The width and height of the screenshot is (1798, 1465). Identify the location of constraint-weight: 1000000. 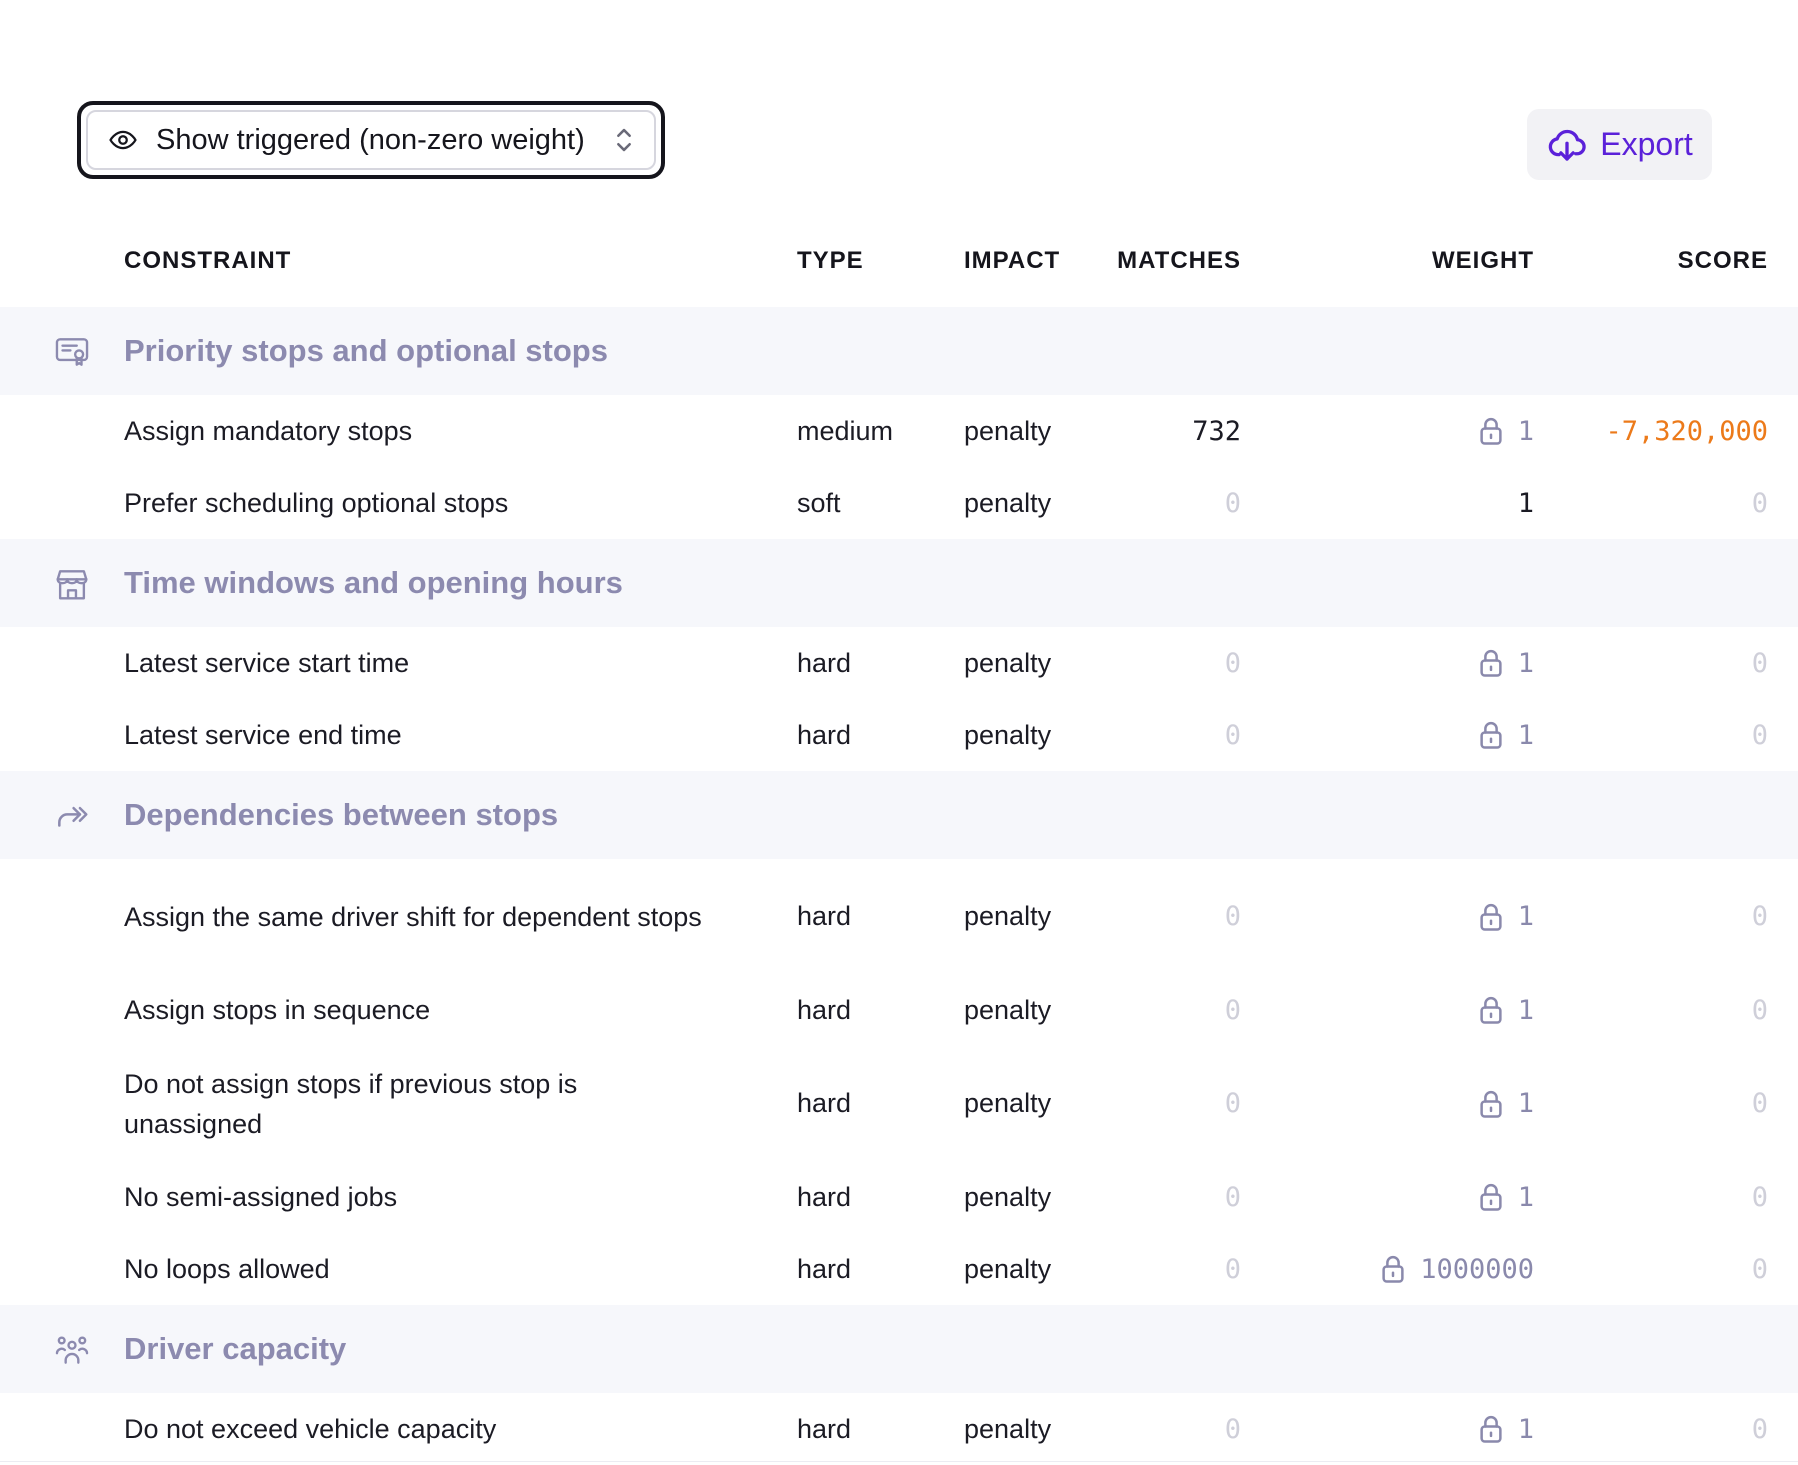
(1457, 1269).